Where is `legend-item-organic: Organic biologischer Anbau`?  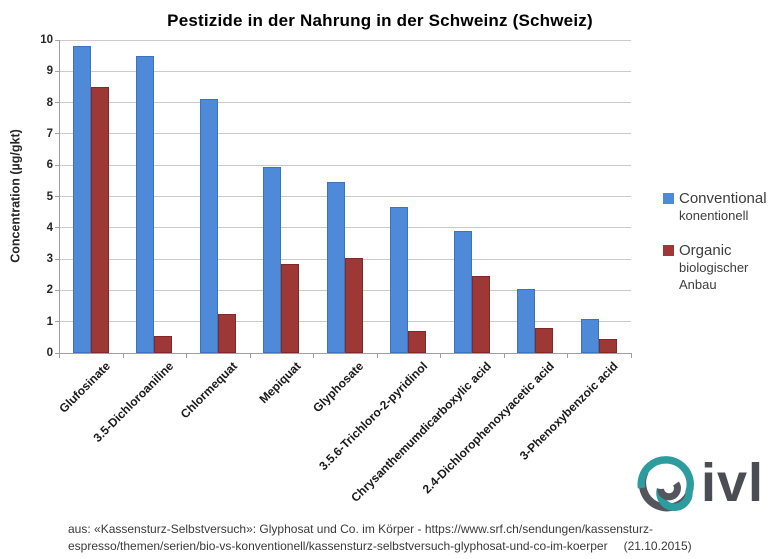 legend-item-organic: Organic biologischer Anbau is located at coordinates (722, 267).